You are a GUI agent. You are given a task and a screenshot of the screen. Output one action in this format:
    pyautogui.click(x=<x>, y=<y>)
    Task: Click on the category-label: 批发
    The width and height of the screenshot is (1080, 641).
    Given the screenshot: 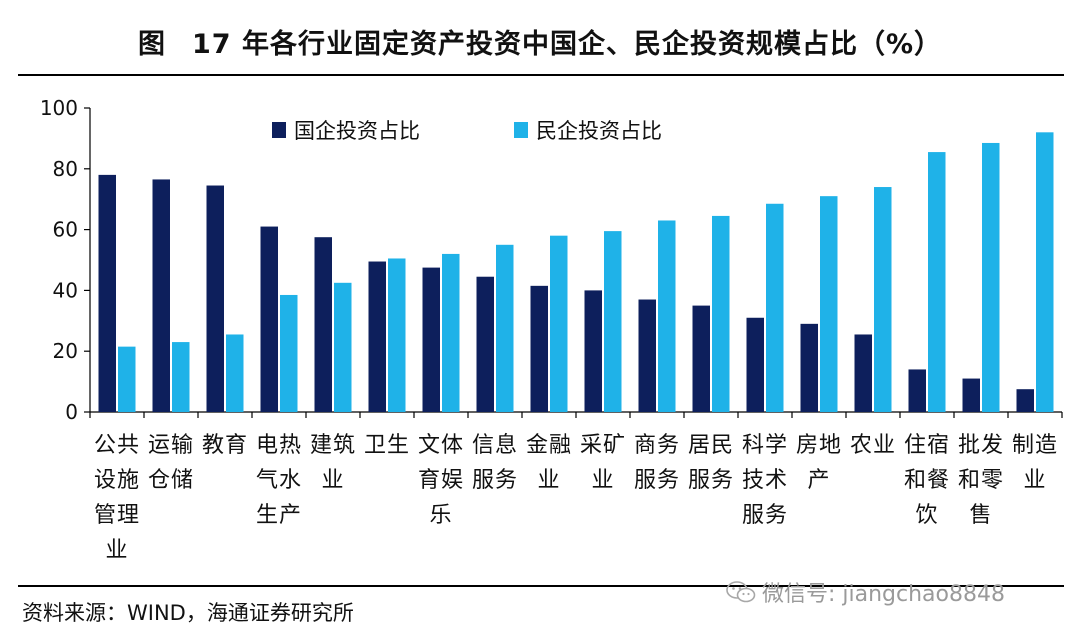 What is the action you would take?
    pyautogui.click(x=981, y=445)
    